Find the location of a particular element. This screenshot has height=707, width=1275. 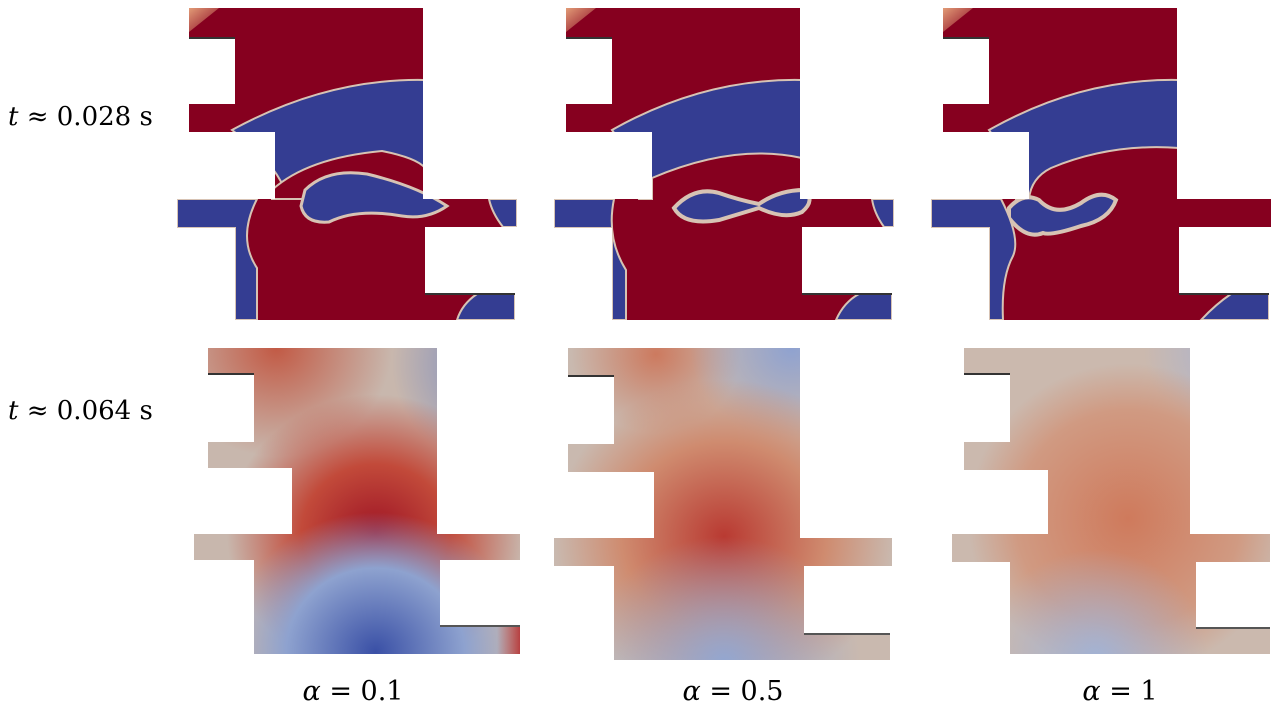

row-label-bottom: t ≈ 0.064 s is located at coordinates (80, 411).